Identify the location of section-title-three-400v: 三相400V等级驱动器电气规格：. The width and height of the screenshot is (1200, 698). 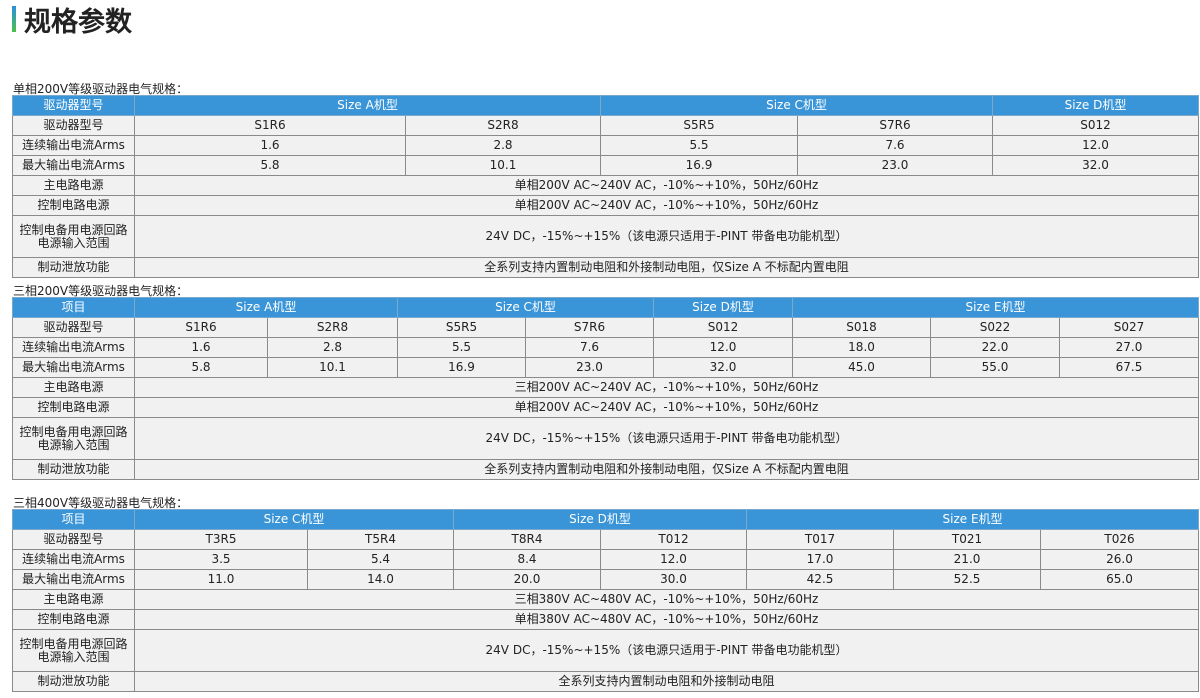
(101, 503).